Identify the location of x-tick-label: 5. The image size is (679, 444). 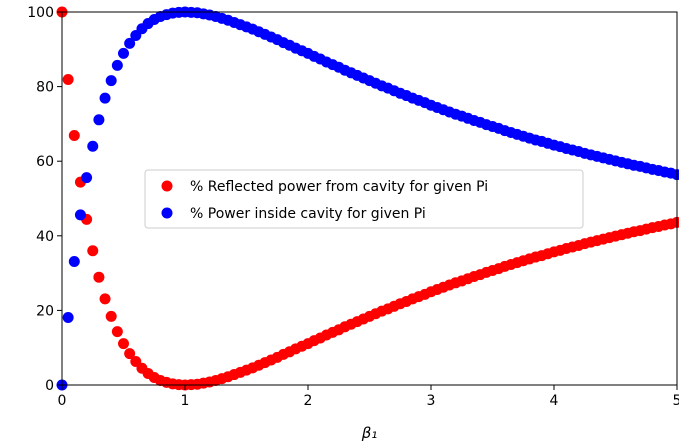
(676, 401).